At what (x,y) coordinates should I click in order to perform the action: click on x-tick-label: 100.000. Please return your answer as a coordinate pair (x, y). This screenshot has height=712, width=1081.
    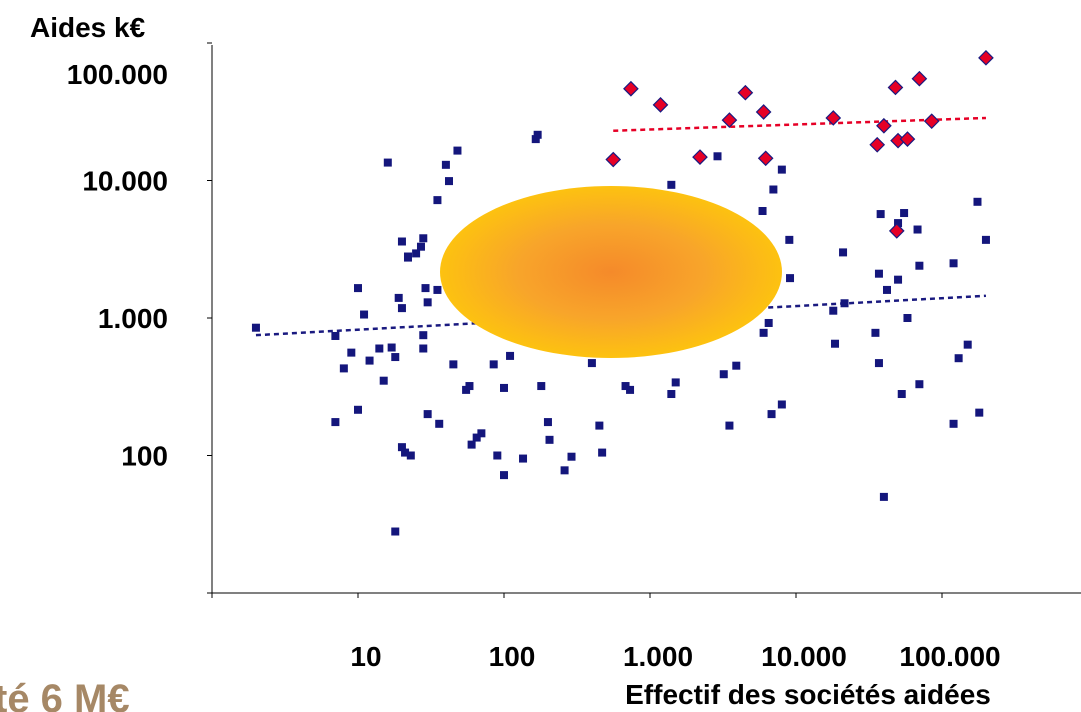
    Looking at the image, I should click on (949, 656).